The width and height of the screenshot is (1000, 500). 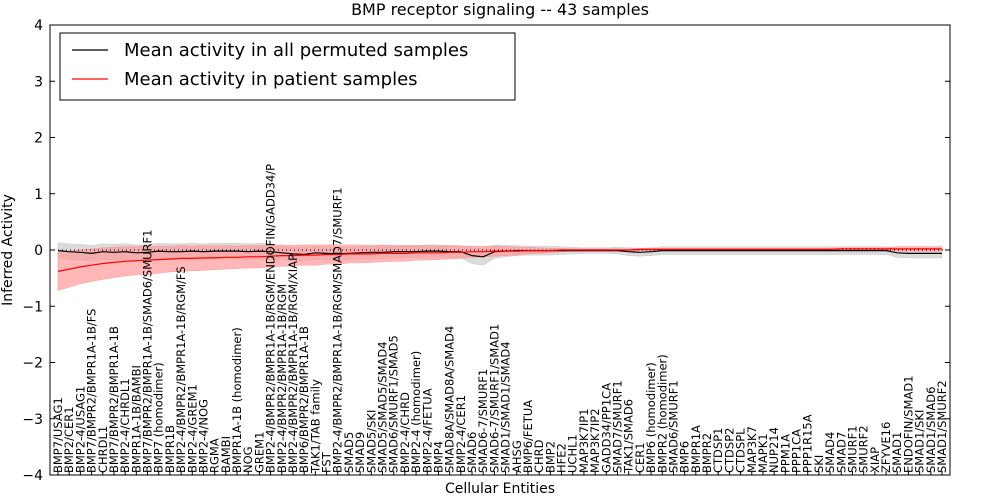 What do you see at coordinates (114, 399) in the screenshot?
I see `x-tick-label: BMP7/BMPR2/BMPR1A-1B` at bounding box center [114, 399].